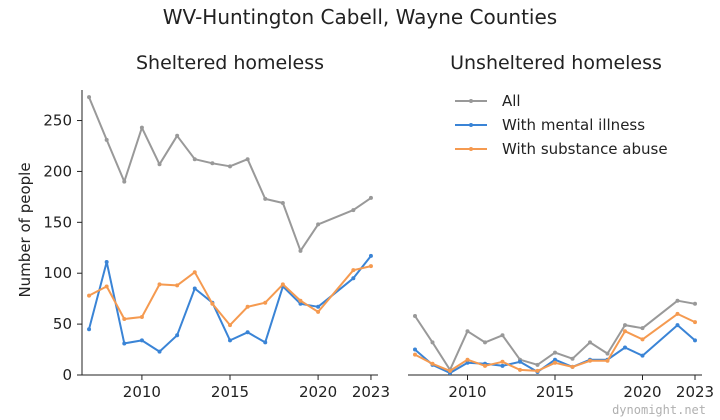  Describe the element at coordinates (57, 121) in the screenshot. I see `y-tick-label: 250` at that location.